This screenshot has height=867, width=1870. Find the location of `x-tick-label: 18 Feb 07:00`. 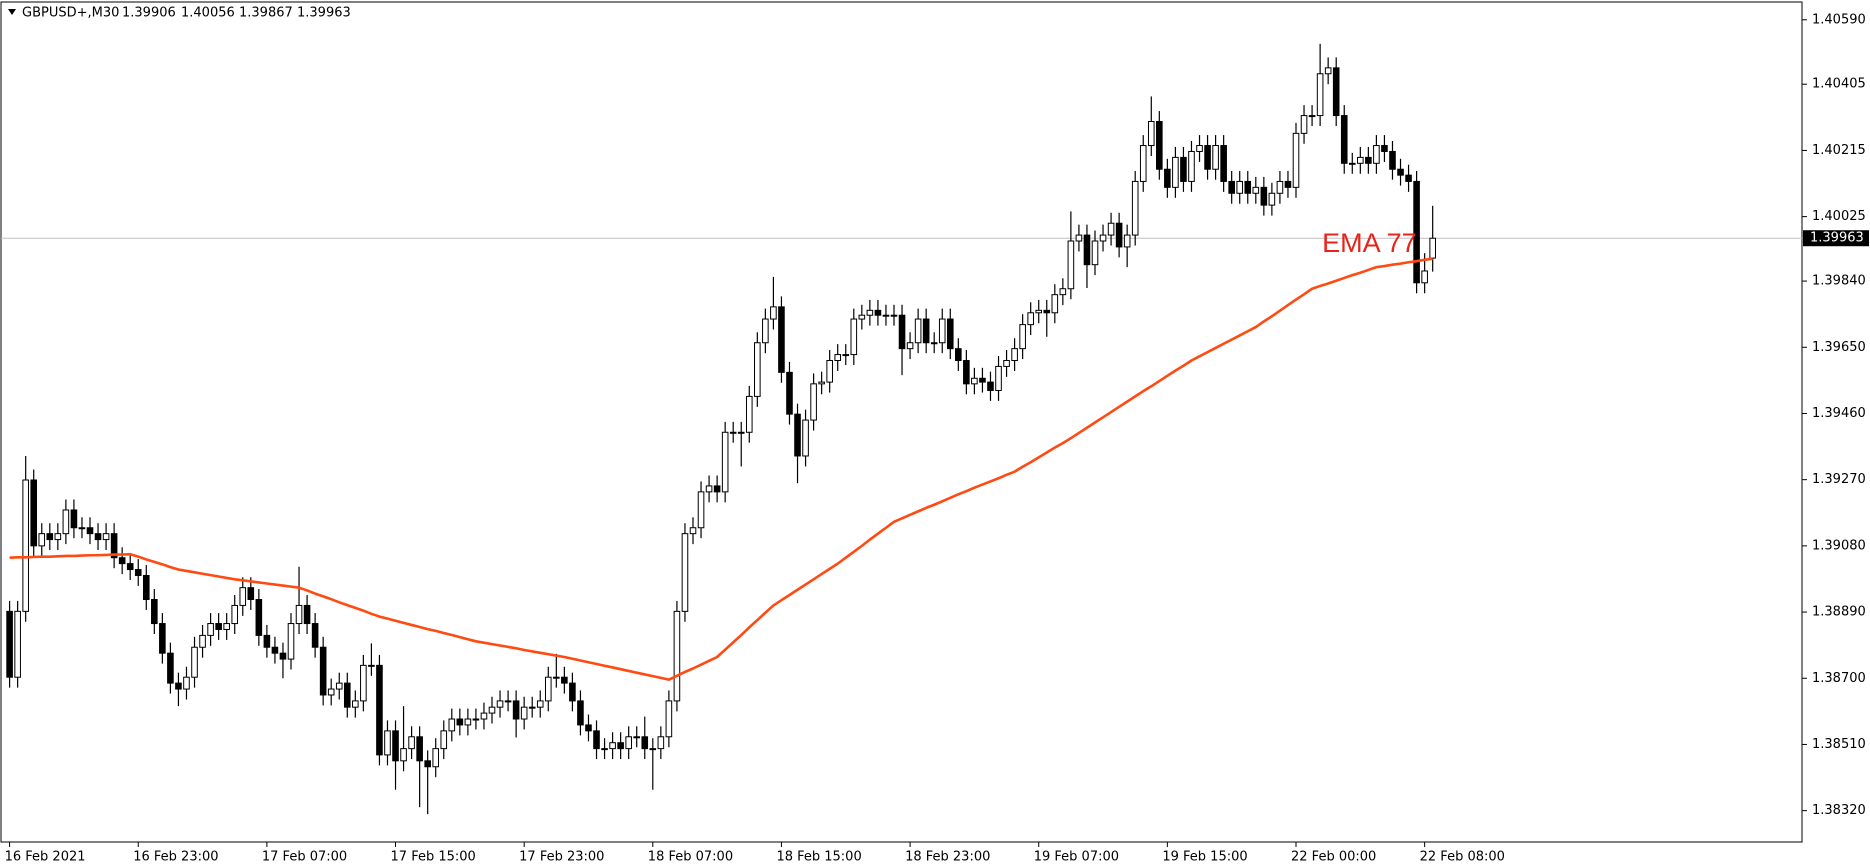

x-tick-label: 18 Feb 07:00 is located at coordinates (690, 857).